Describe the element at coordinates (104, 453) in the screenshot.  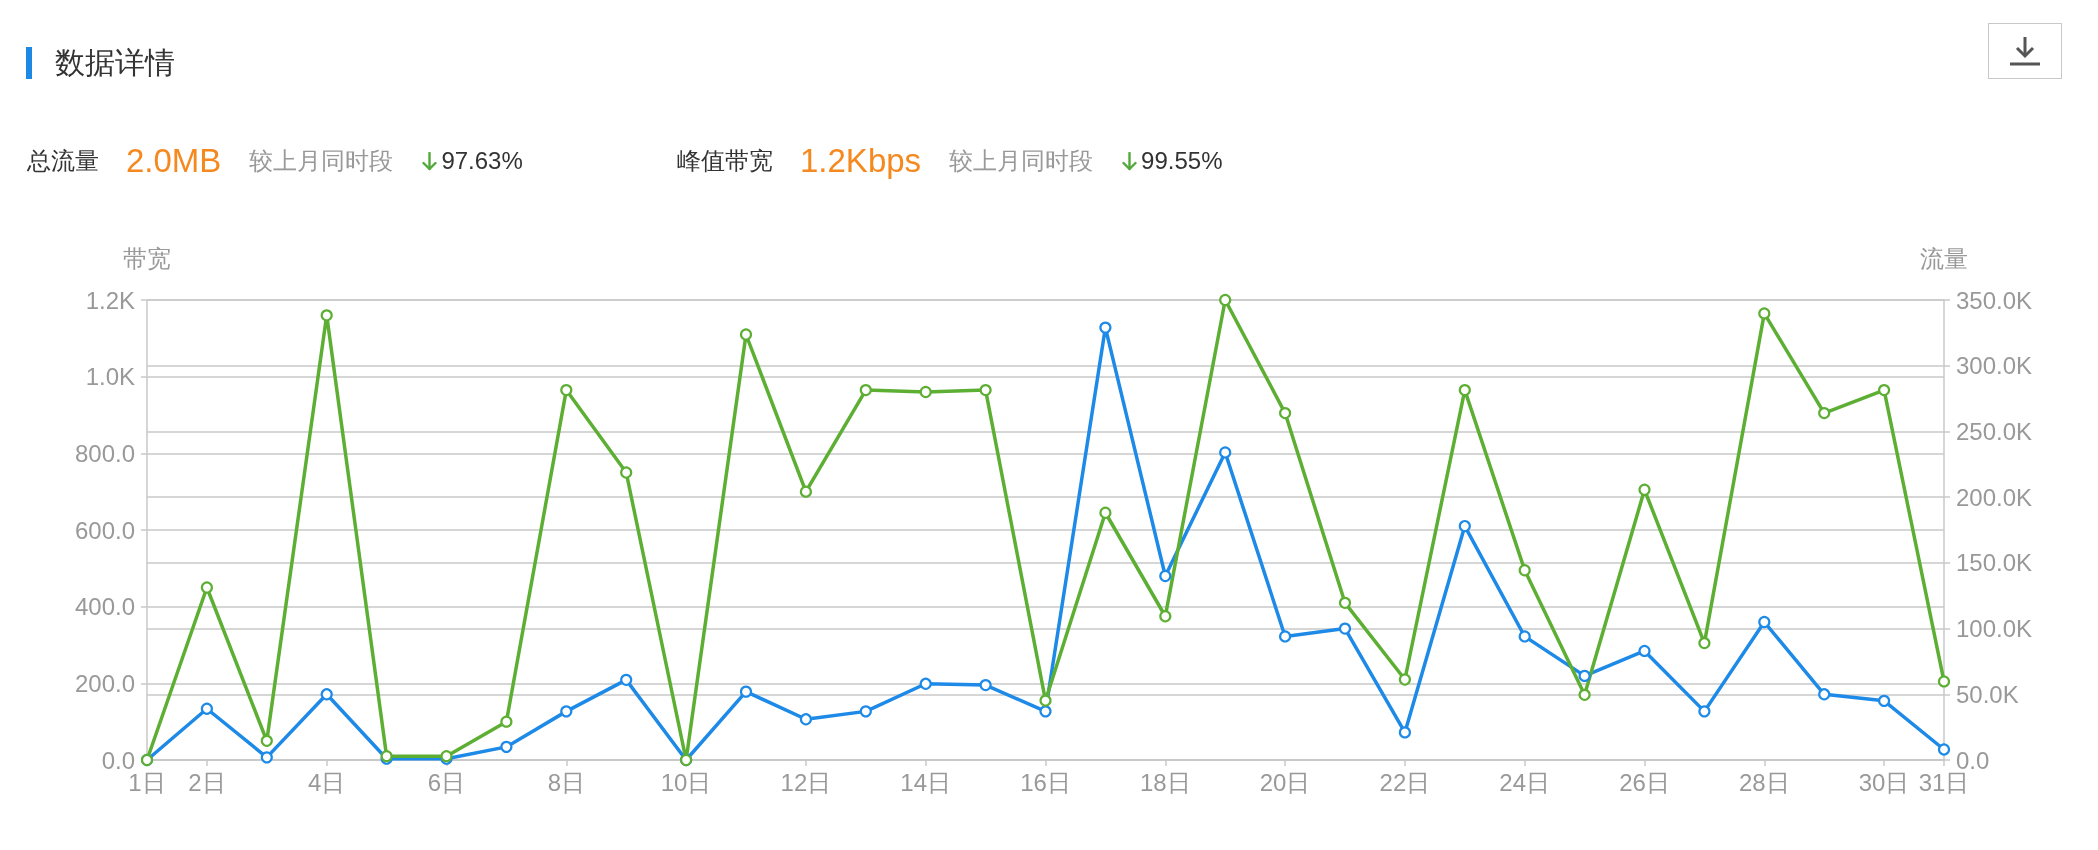
I see `y-tick-label: 800.0` at that location.